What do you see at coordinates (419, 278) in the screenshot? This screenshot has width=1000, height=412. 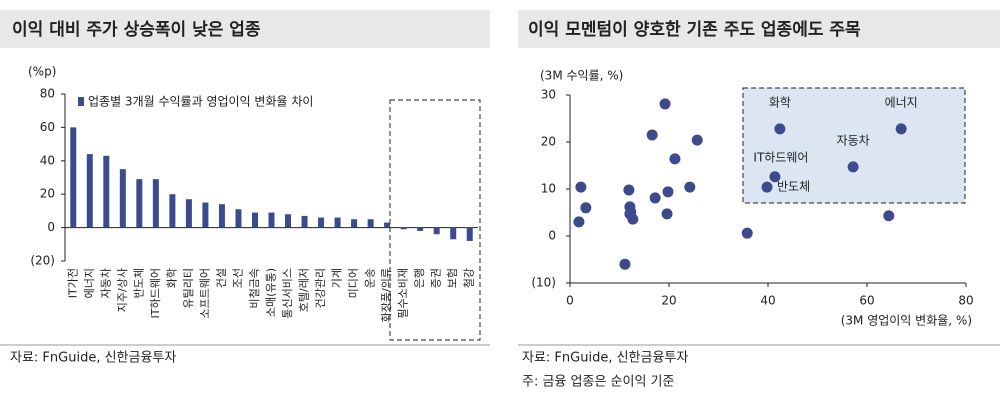 I see `x-tick-label: 은행` at bounding box center [419, 278].